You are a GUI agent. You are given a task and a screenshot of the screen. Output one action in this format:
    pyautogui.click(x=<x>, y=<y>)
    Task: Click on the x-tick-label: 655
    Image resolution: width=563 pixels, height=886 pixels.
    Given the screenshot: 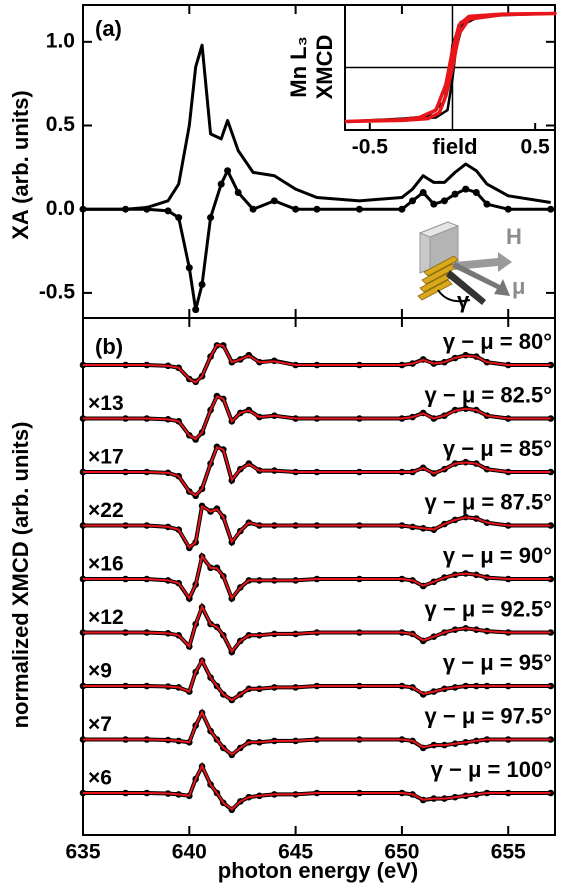 What is the action you would take?
    pyautogui.click(x=508, y=852)
    